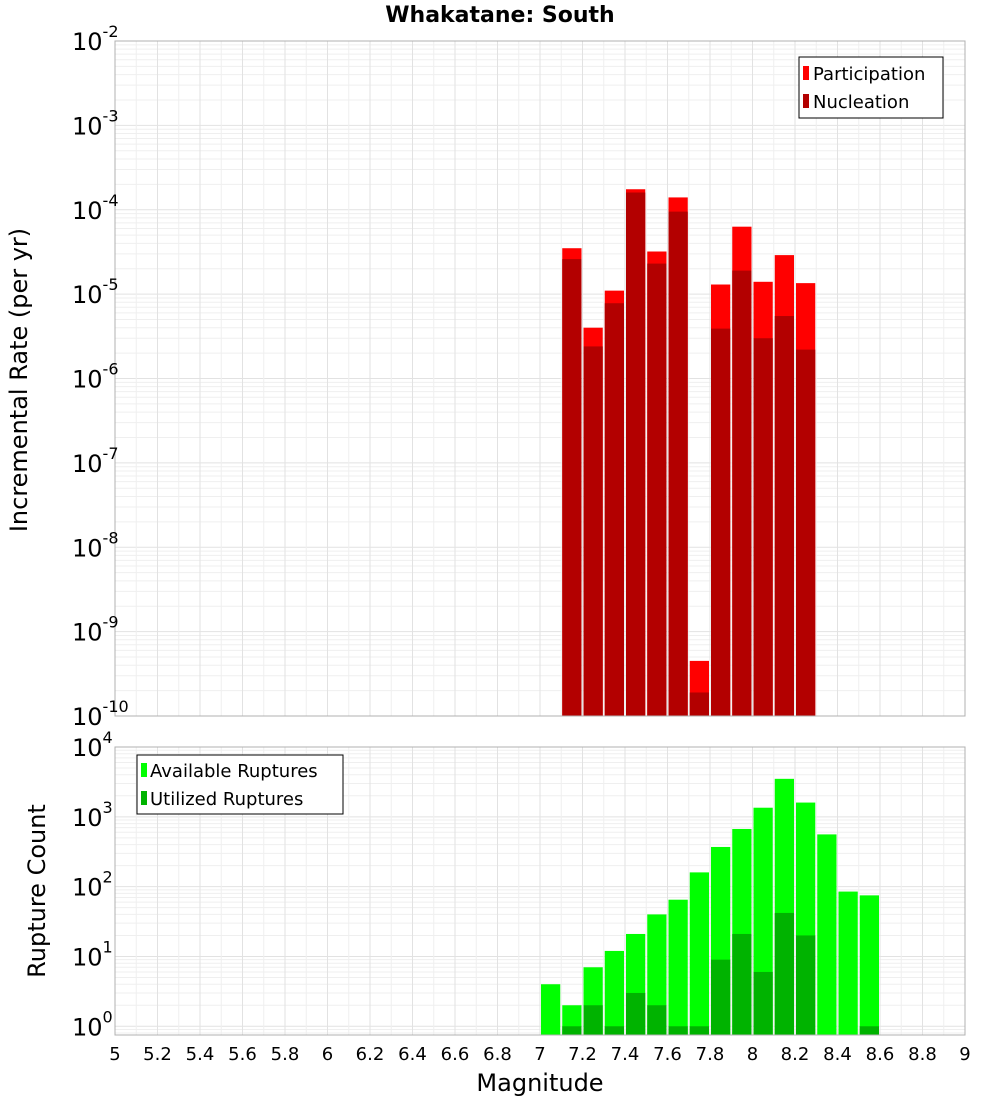 The image size is (1000, 1100). What do you see at coordinates (861, 102) in the screenshot?
I see `legend-label-nucleation: Nucleation` at bounding box center [861, 102].